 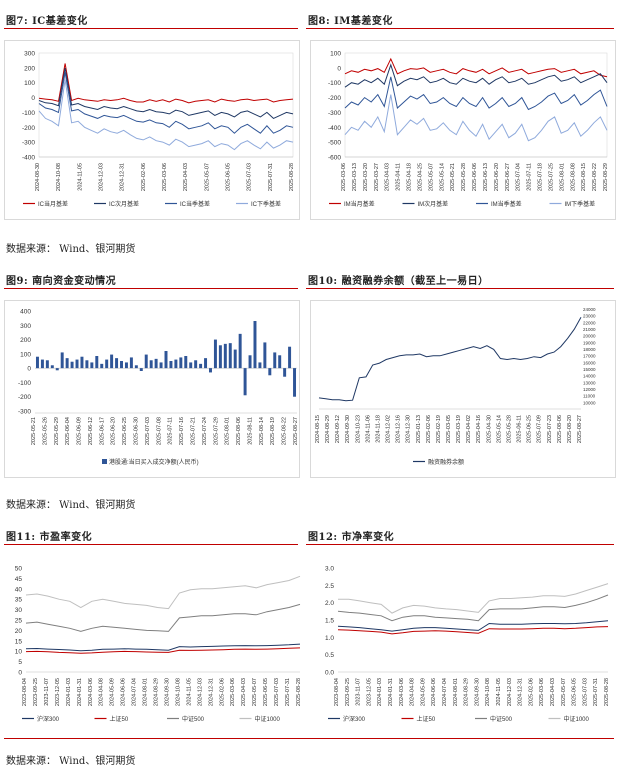 I want to click on legend-label: 上证50, so click(x=426, y=719).